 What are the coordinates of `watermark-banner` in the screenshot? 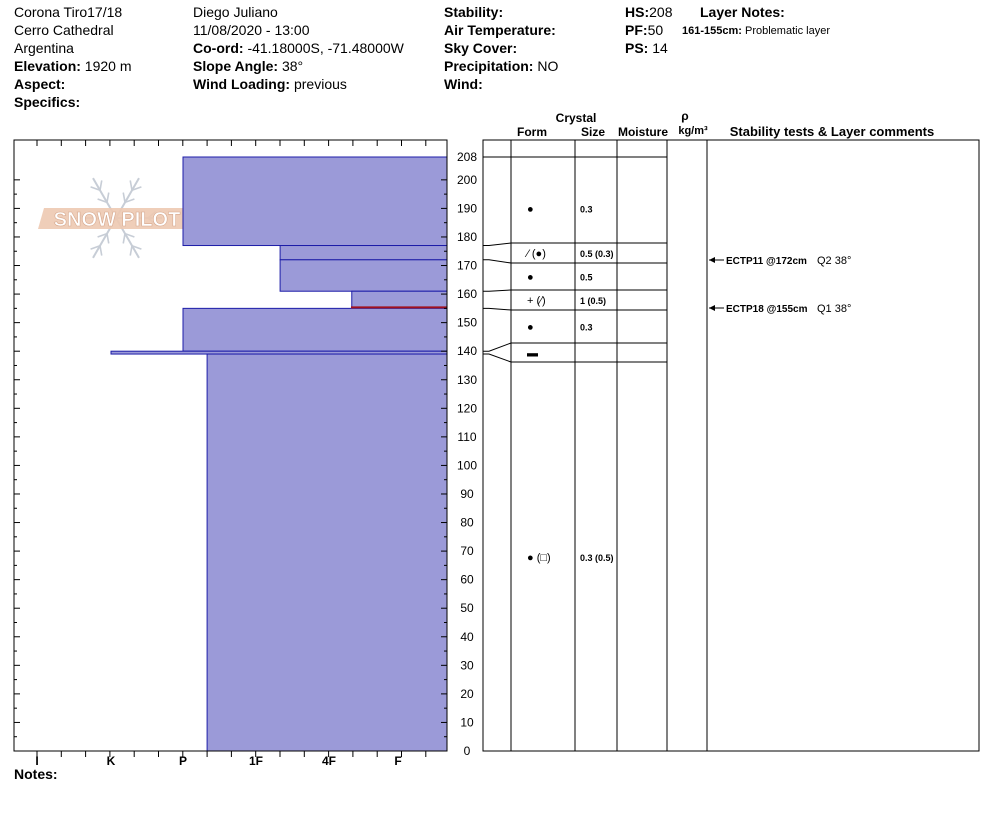 It's located at (117, 218).